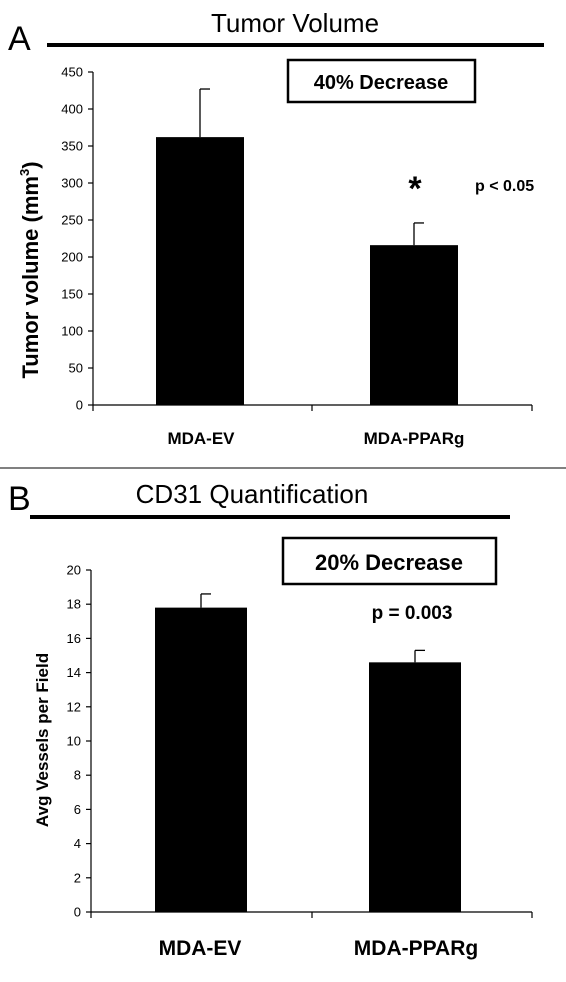  I want to click on chart-b-decrease-label: 20% Decrease, so click(389, 562).